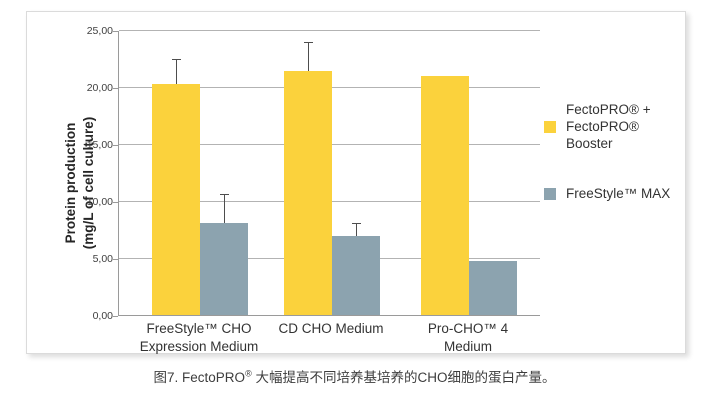 Image resolution: width=709 pixels, height=403 pixels. I want to click on legend-item: FectoPRO® + FectoPRO® Booster, so click(614, 127).